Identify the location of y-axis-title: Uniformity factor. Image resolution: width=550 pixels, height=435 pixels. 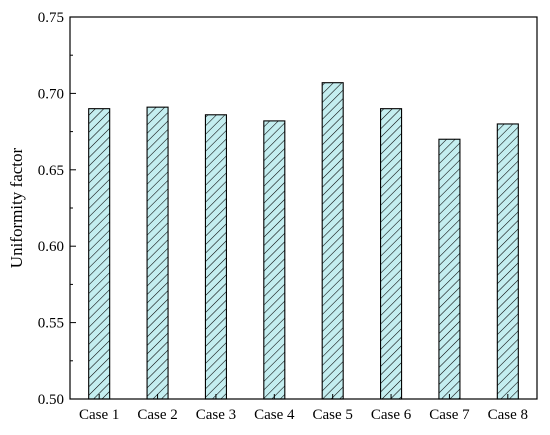
(16, 207).